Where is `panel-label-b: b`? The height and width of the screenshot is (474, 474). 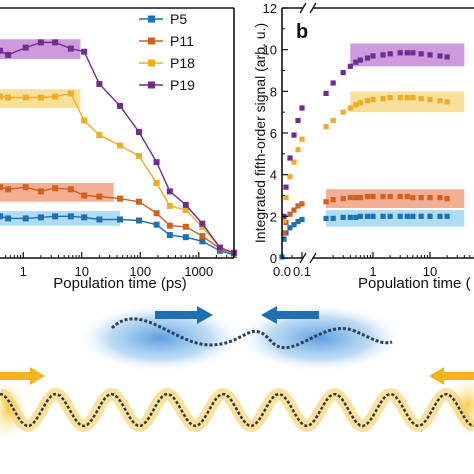 panel-label-b: b is located at coordinates (302, 32).